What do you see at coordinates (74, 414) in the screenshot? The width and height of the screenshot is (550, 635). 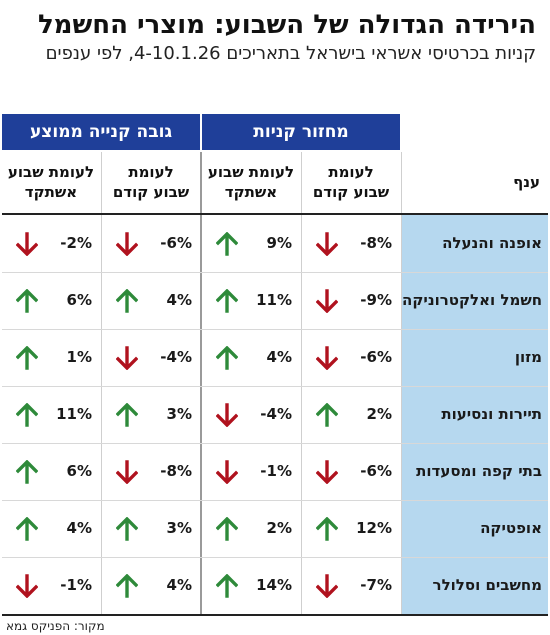 I see `change-value: 11%` at bounding box center [74, 414].